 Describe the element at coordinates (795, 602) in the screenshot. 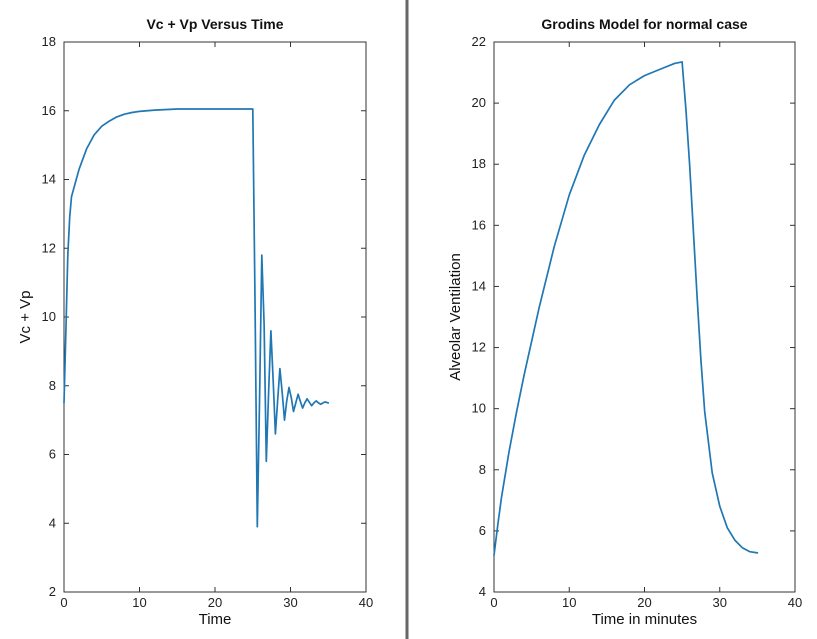

I see `right-plot-x-tick-label: 40` at that location.